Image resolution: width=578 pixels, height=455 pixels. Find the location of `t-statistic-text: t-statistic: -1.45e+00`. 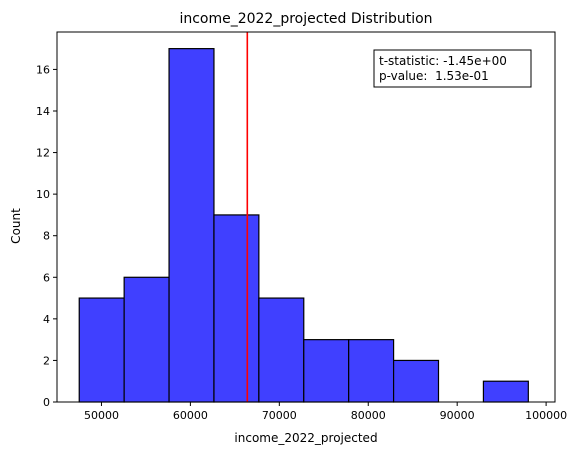

t-statistic-text: t-statistic: -1.45e+00 is located at coordinates (443, 61).